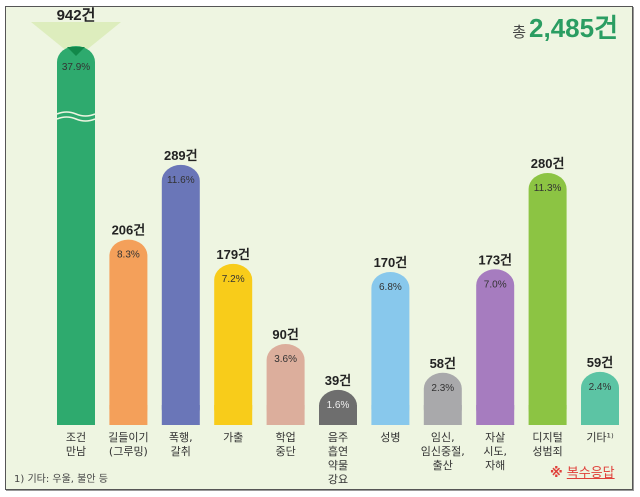 The image size is (640, 497). Describe the element at coordinates (181, 155) in the screenshot. I see `value-label: 289건` at that location.